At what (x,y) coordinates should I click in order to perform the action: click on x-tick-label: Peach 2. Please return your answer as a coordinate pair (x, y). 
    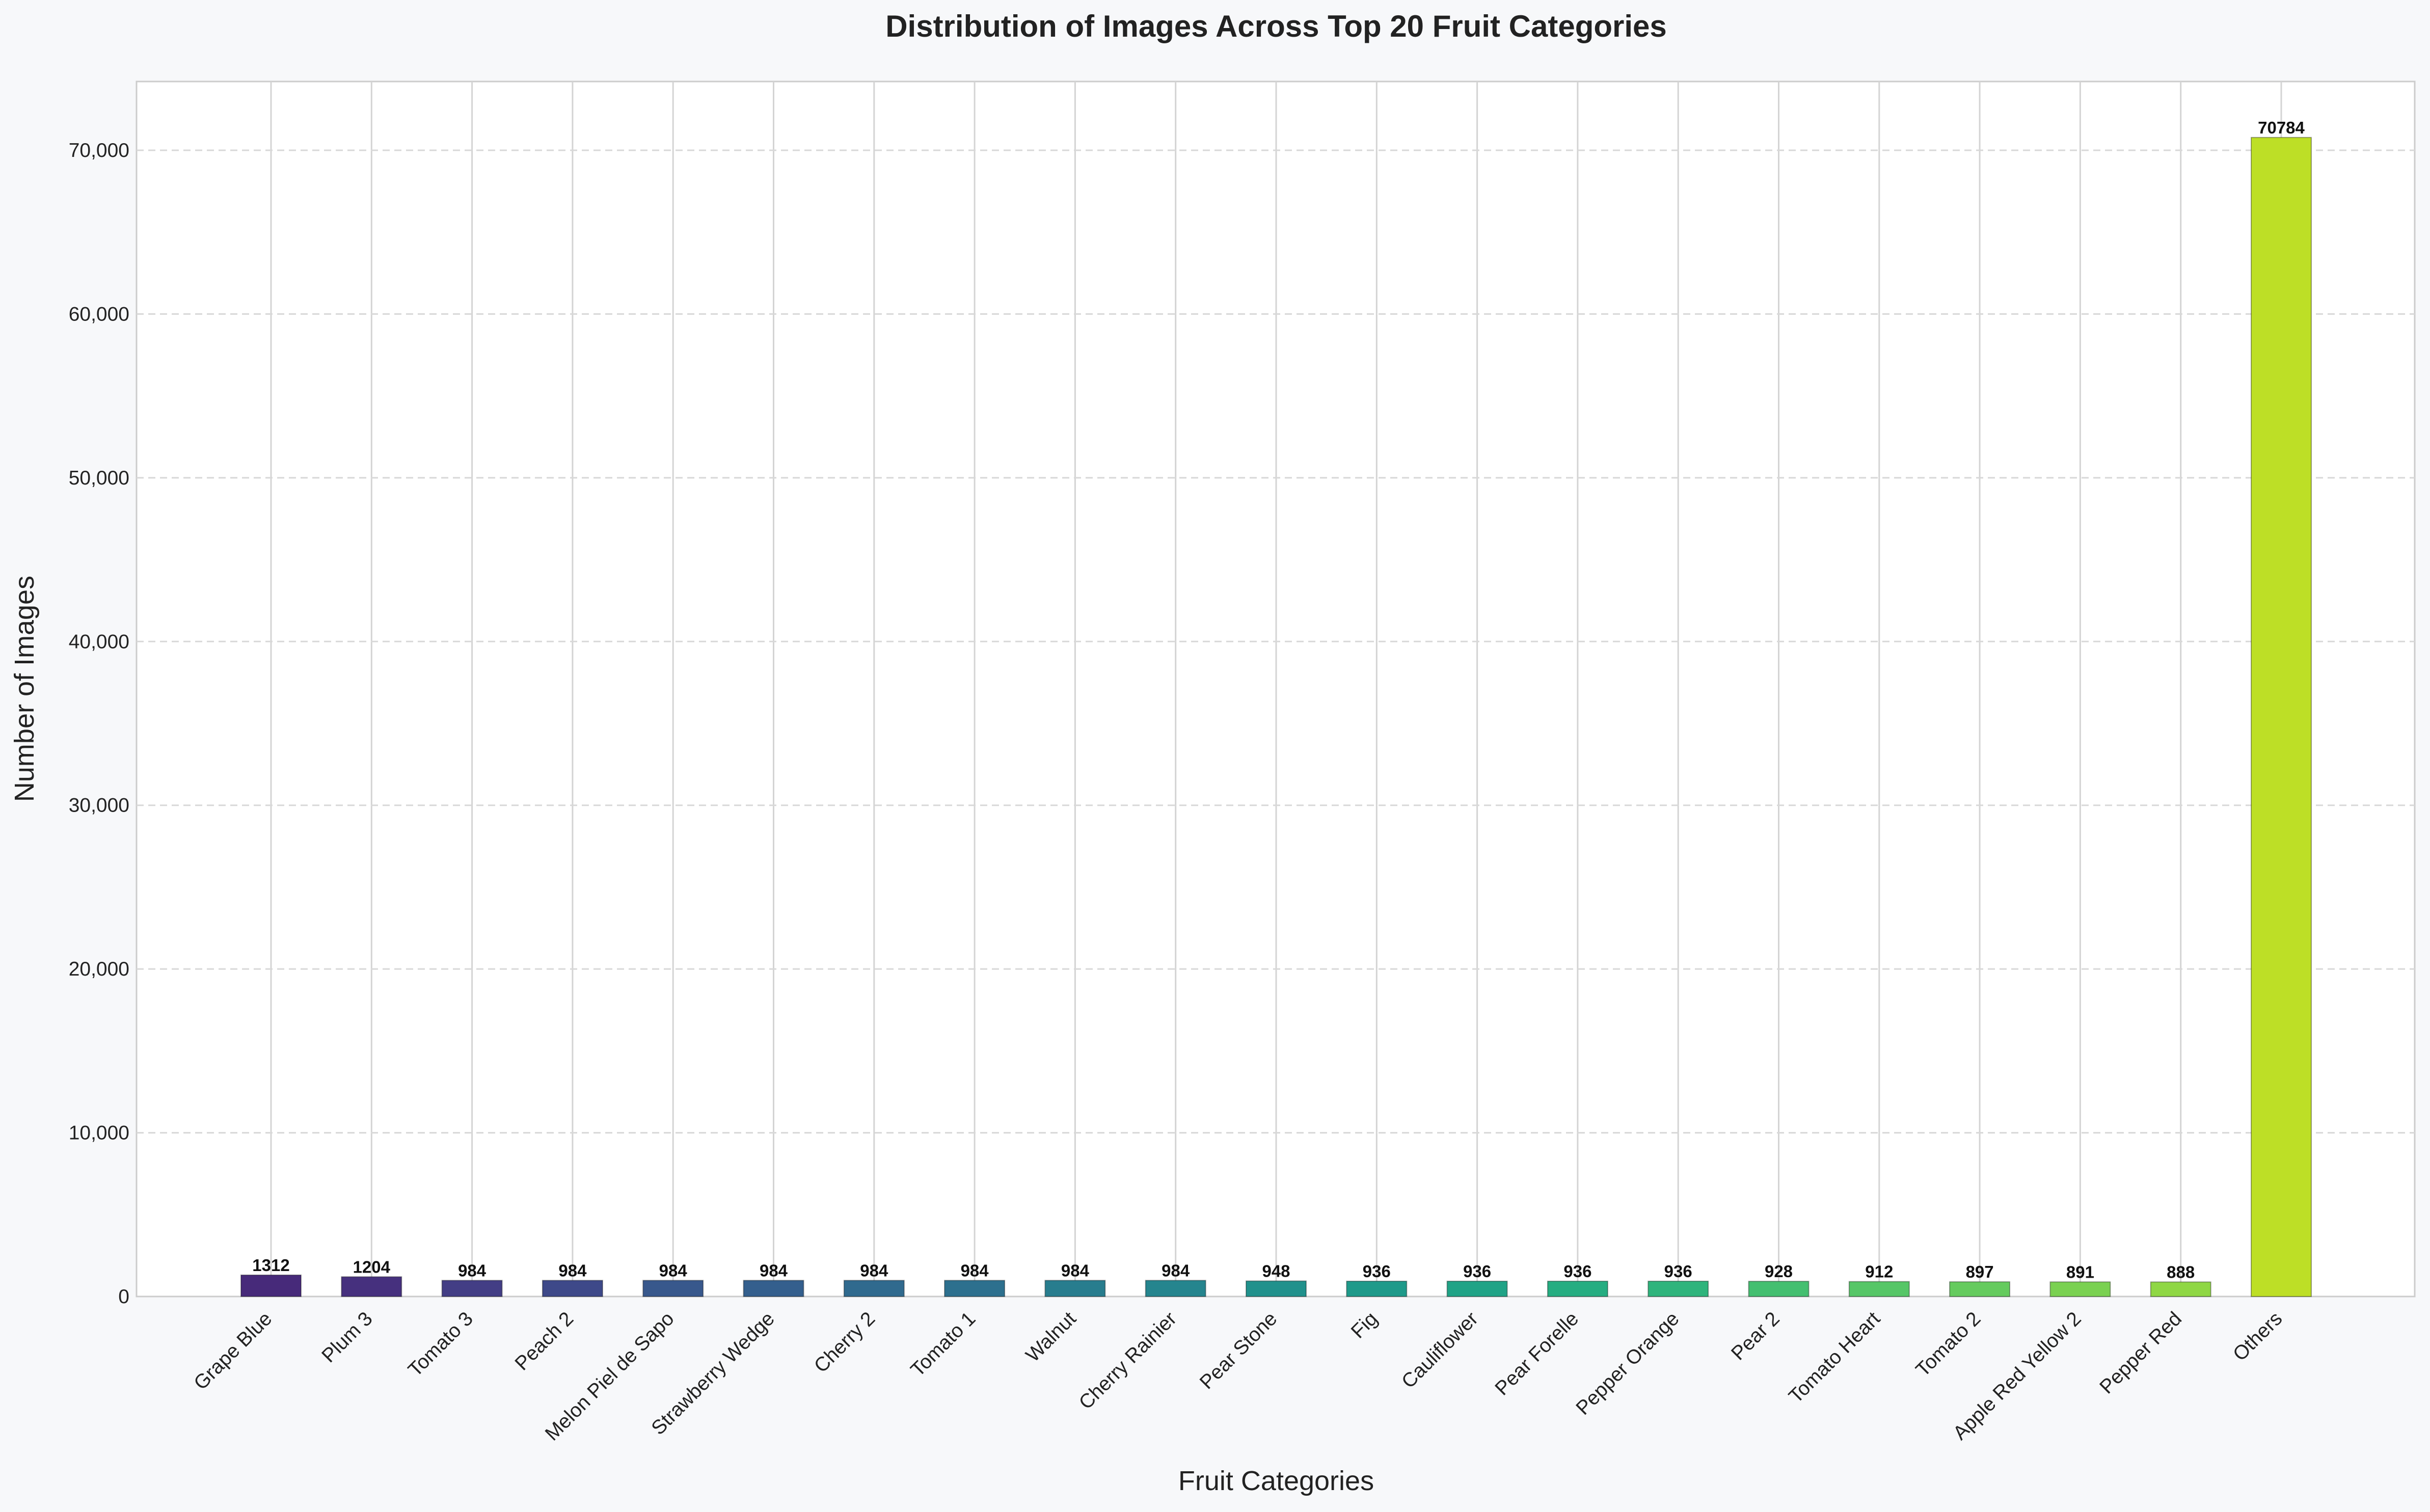
    Looking at the image, I should click on (544, 1341).